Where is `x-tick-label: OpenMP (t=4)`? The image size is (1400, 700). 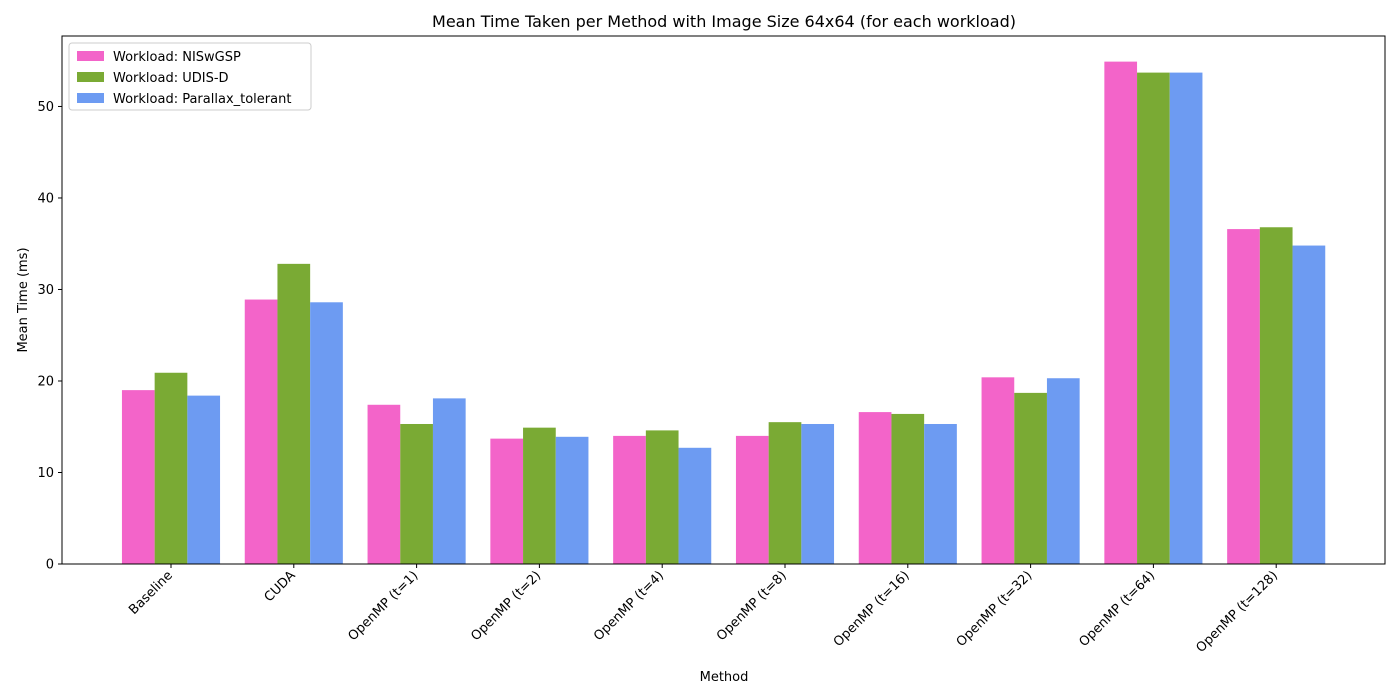 x-tick-label: OpenMP (t=4) is located at coordinates (629, 606).